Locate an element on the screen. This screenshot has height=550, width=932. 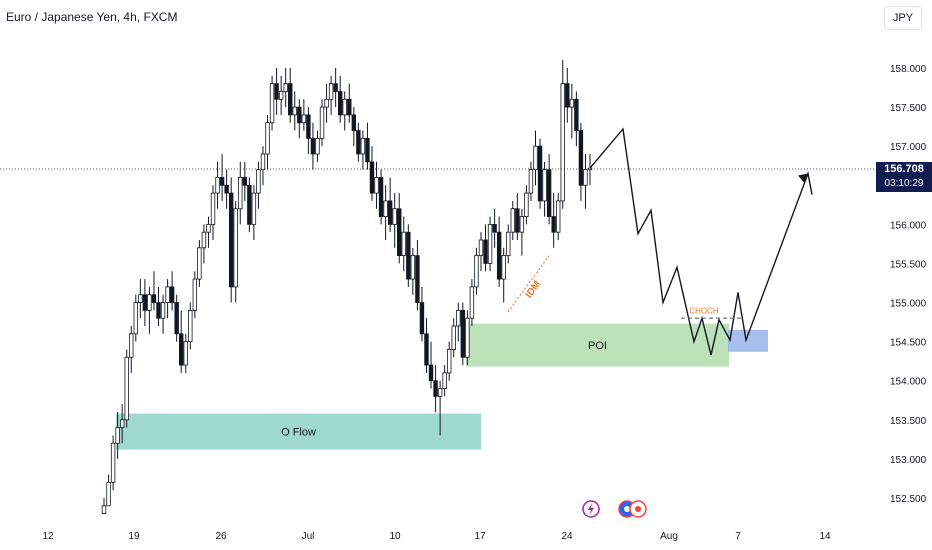
time-tick-label: 24 is located at coordinates (567, 536).